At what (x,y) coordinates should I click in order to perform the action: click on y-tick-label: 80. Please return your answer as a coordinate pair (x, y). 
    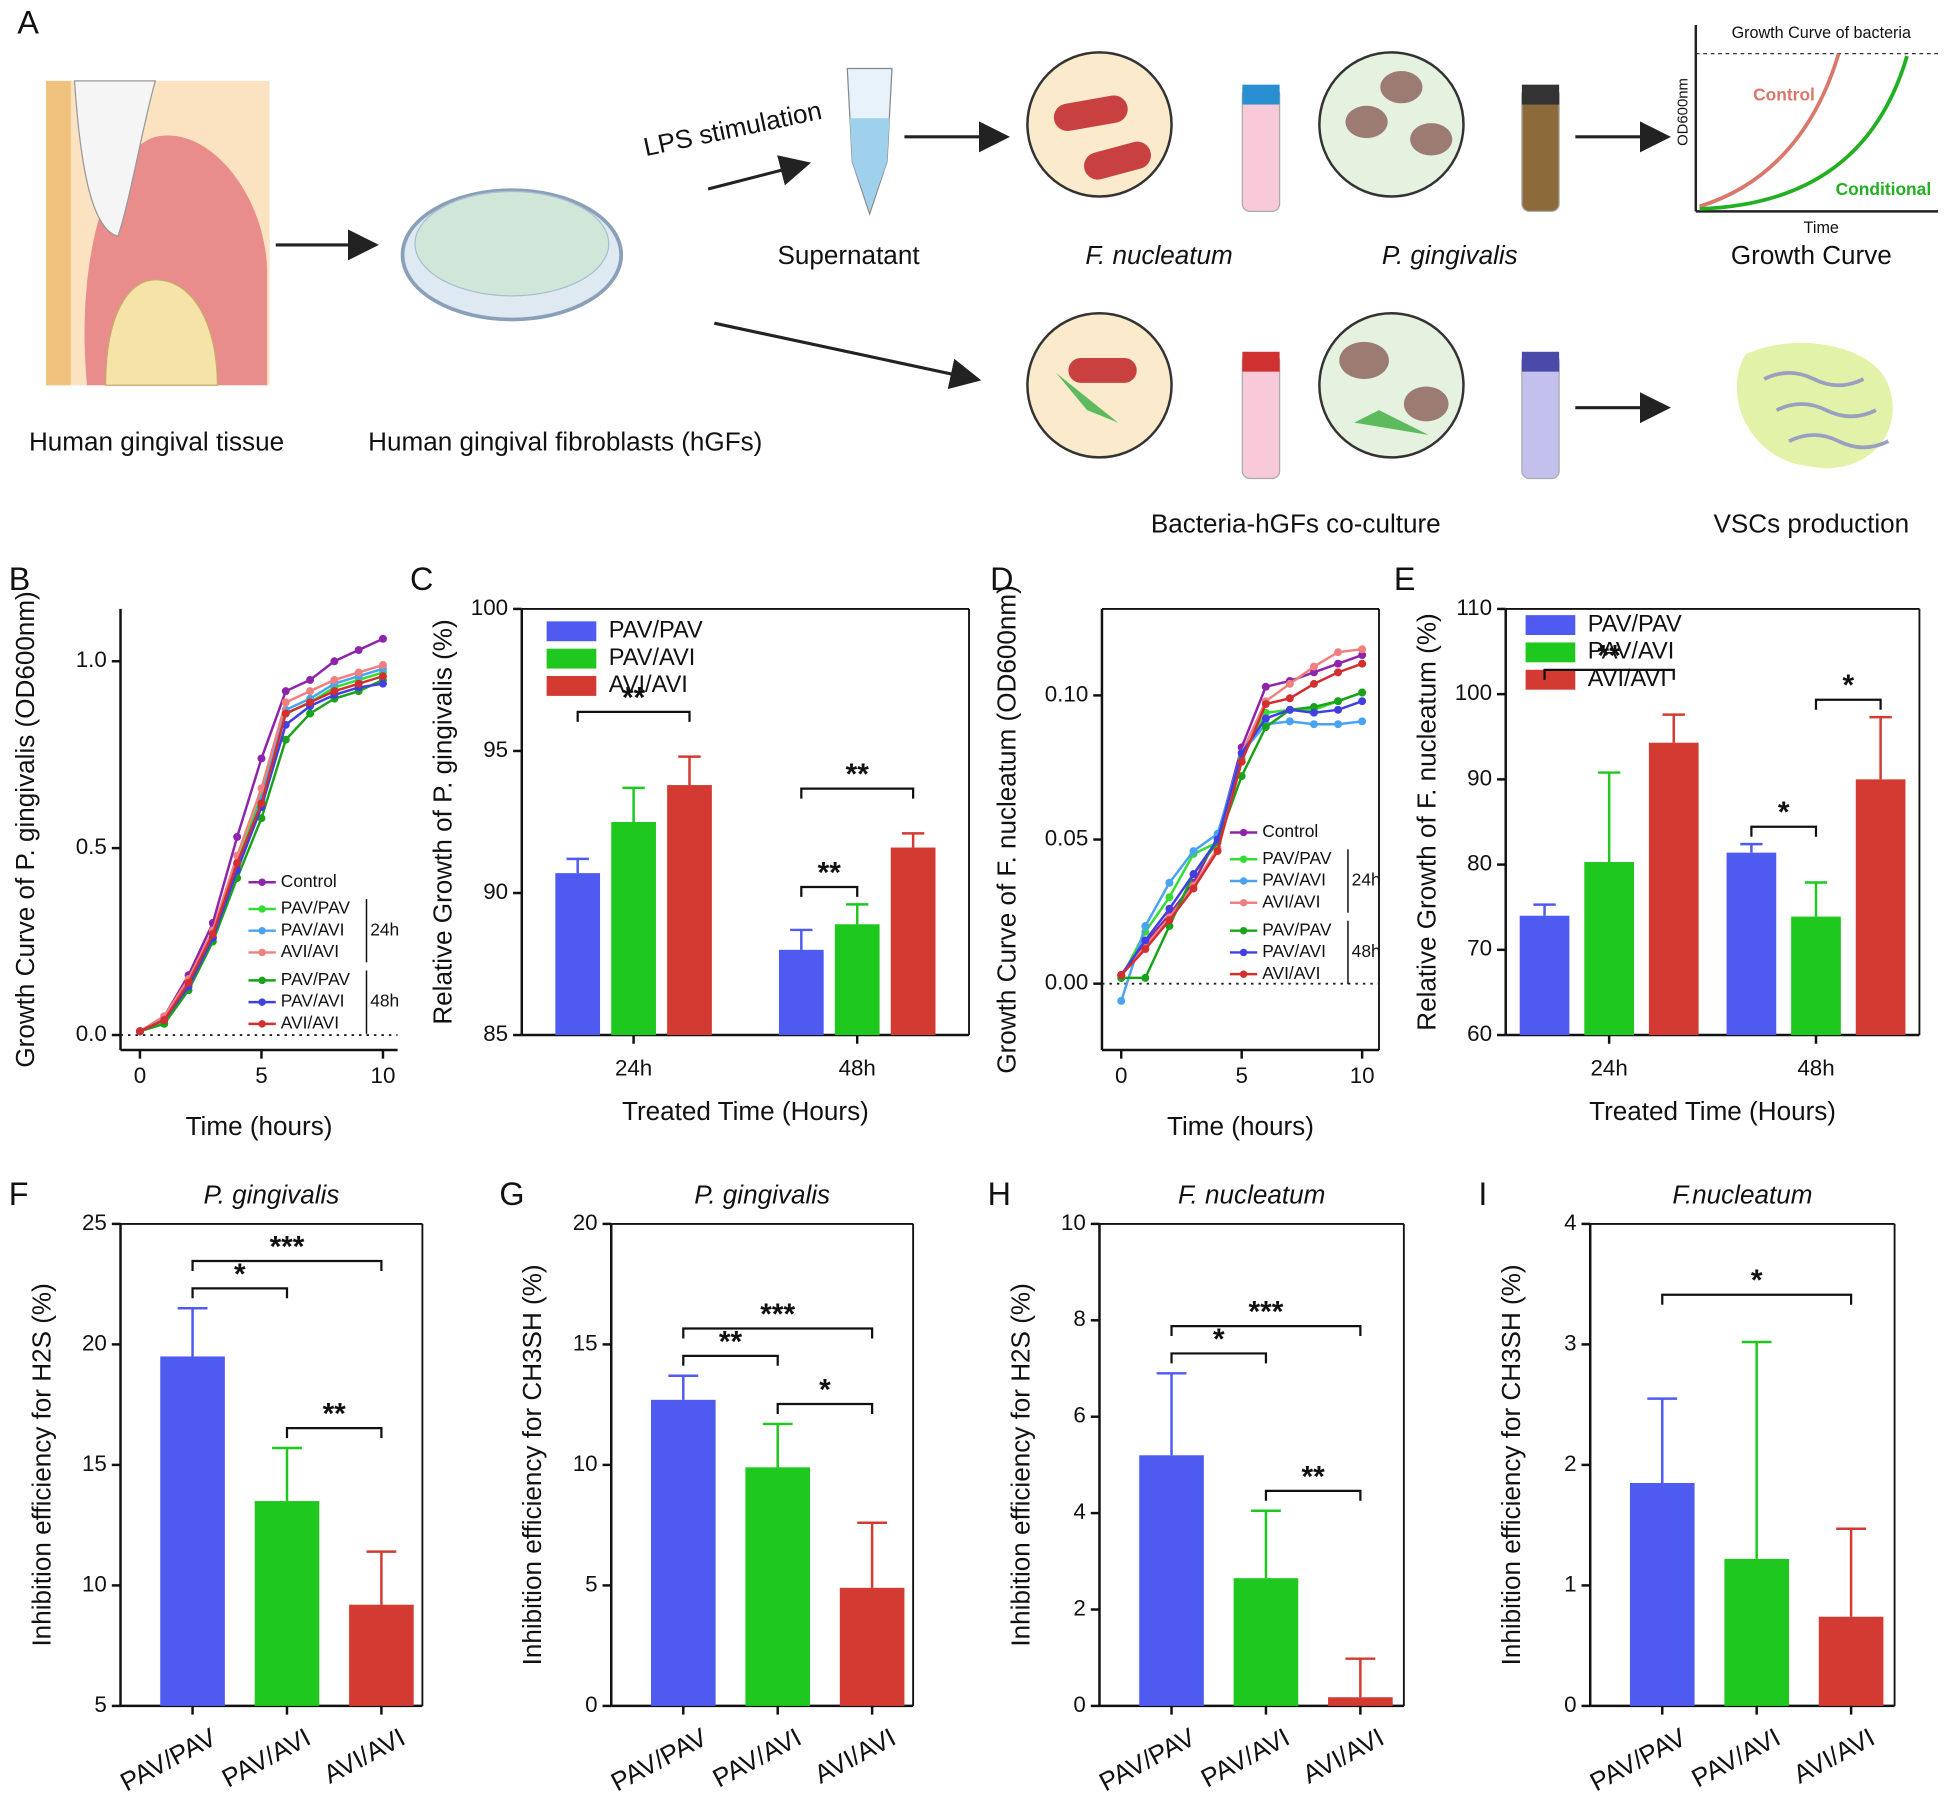
    Looking at the image, I should click on (1479, 863).